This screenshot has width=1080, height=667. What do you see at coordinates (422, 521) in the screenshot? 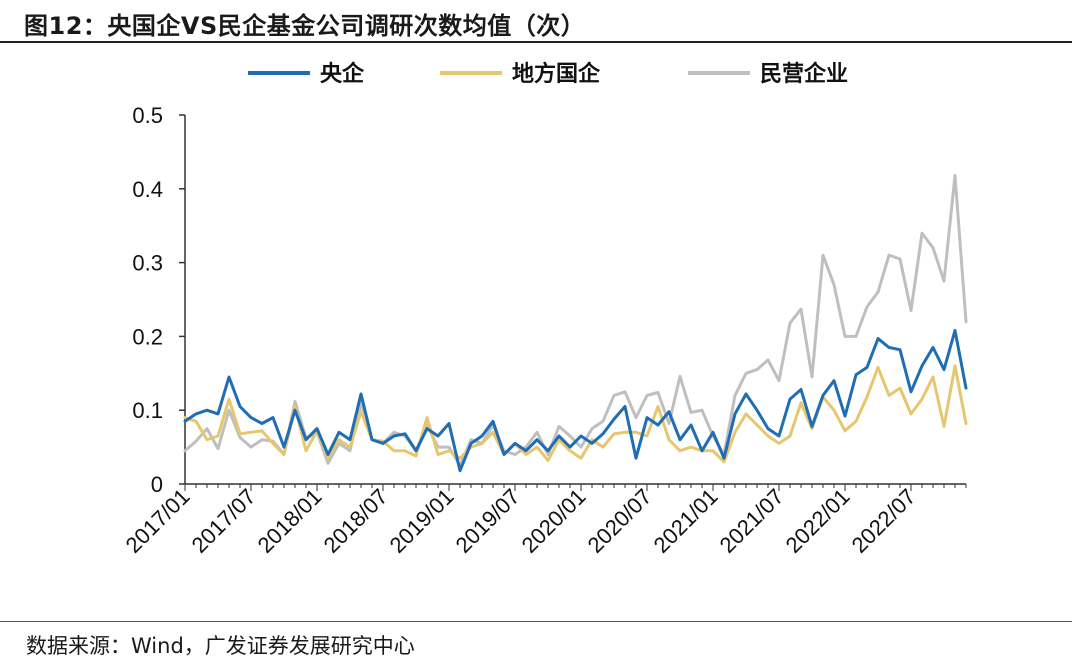
I see `x-tick-label: 2019/01` at bounding box center [422, 521].